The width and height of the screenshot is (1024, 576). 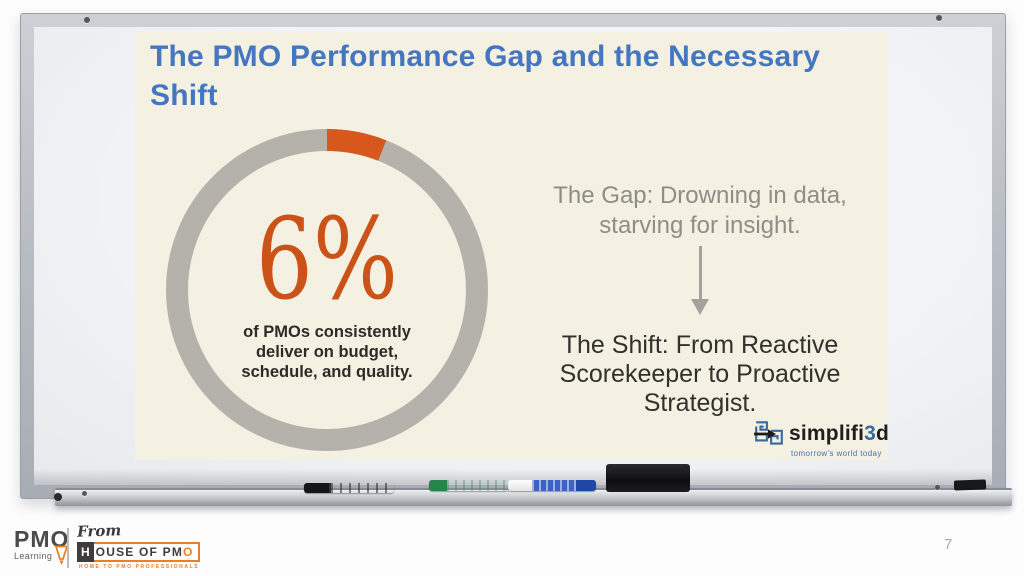 What do you see at coordinates (586, 485) in the screenshot?
I see `marker-blue-cap` at bounding box center [586, 485].